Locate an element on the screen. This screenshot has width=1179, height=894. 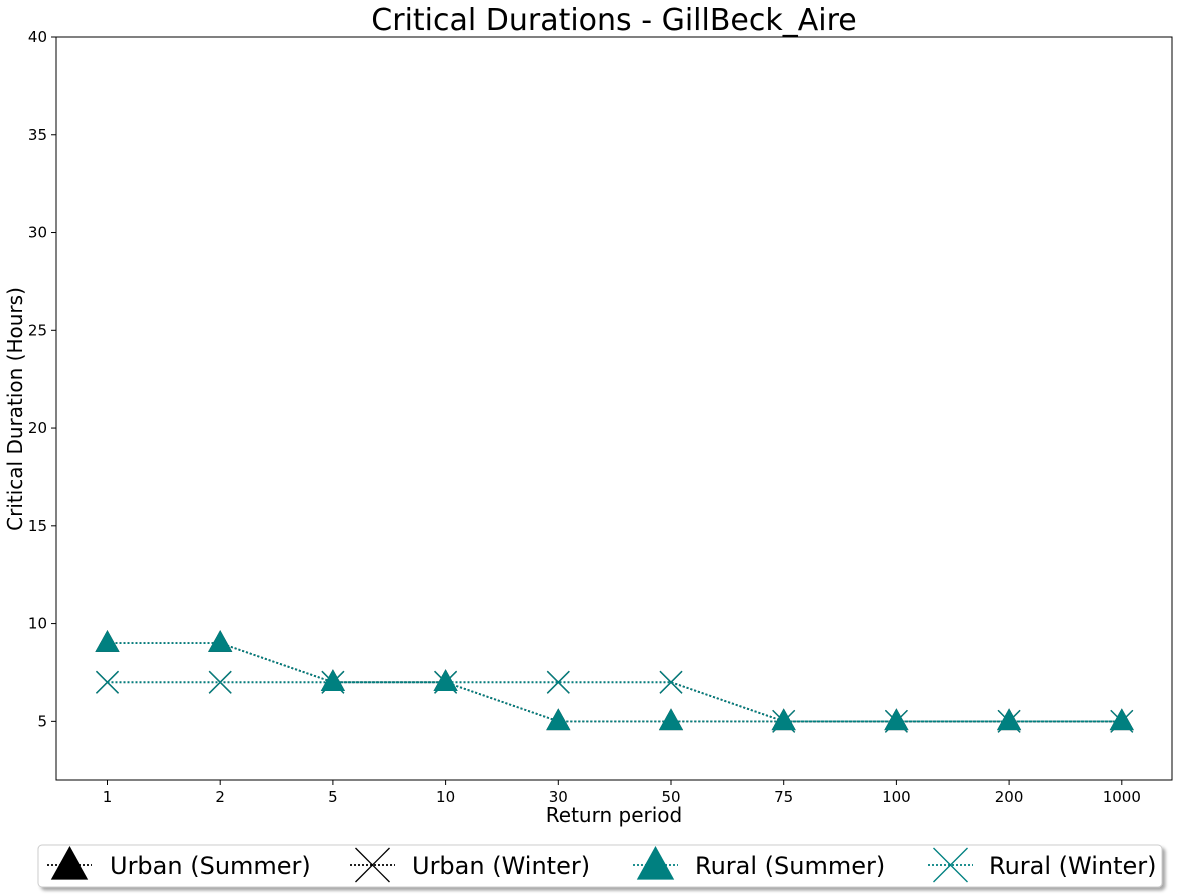
x-tick-label: 1 is located at coordinates (108, 797).